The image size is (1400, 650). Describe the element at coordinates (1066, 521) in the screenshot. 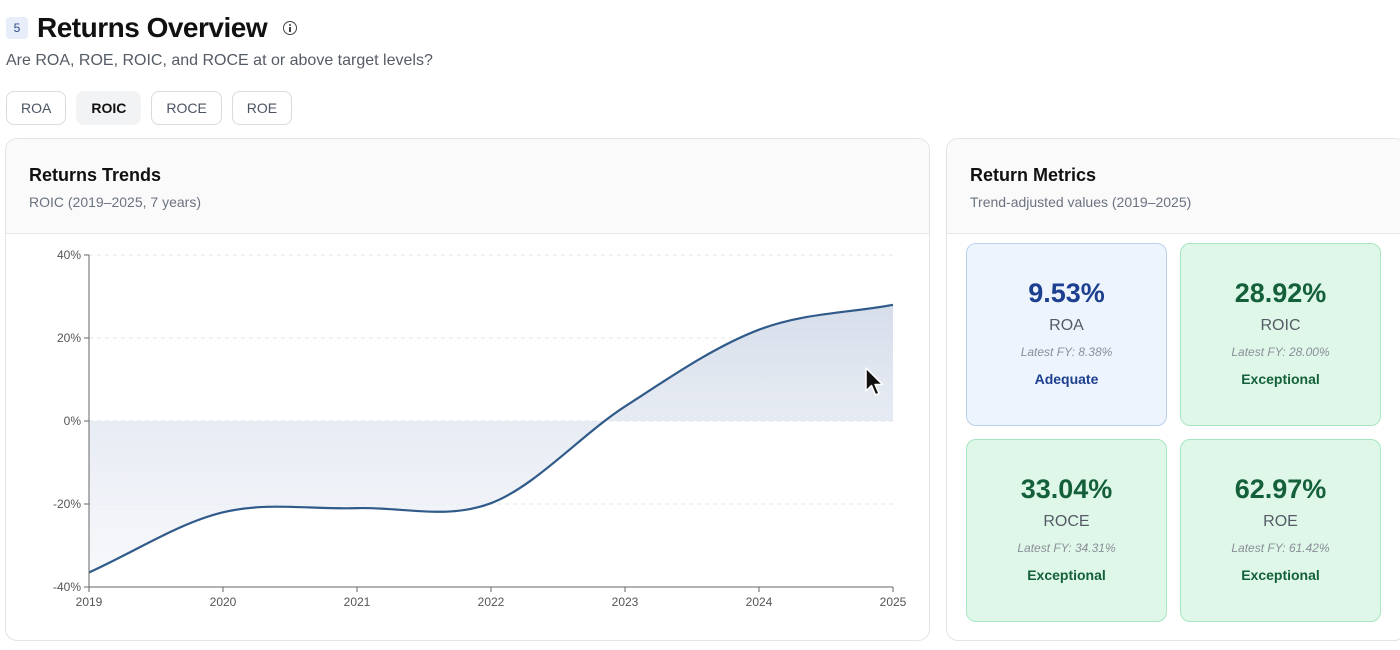

I see `metric-name: ROCE` at that location.